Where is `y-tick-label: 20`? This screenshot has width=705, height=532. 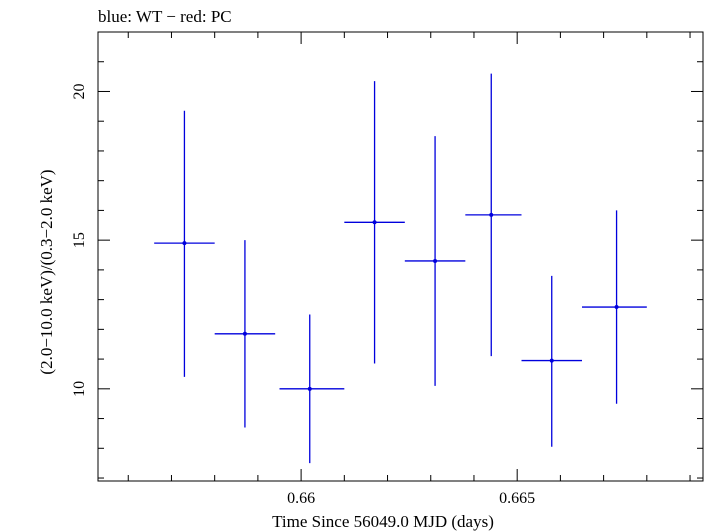
y-tick-label: 20 is located at coordinates (79, 91).